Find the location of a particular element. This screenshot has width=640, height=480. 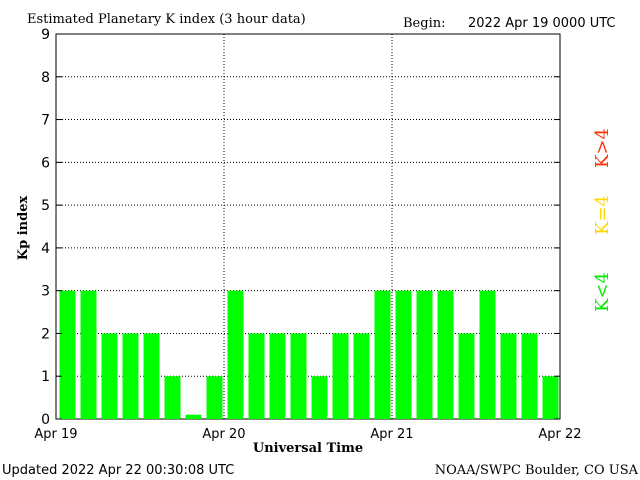

y-tick-label: 3 is located at coordinates (45, 292).